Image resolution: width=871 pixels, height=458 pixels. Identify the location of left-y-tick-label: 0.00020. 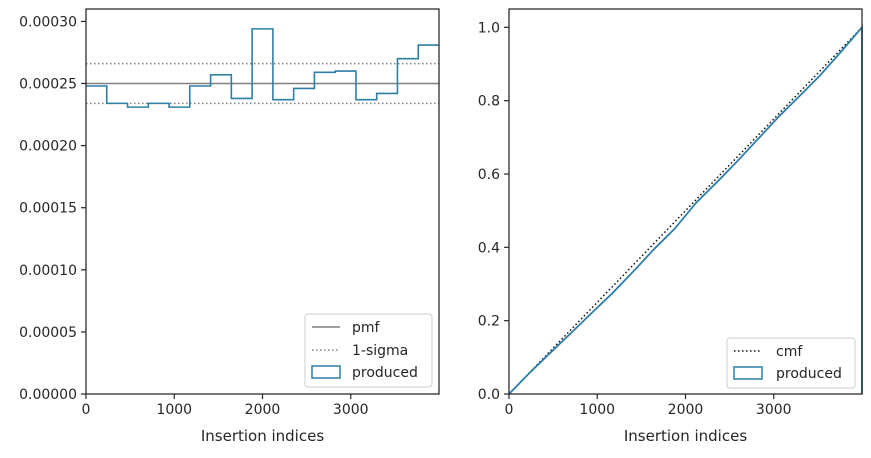
(48, 147).